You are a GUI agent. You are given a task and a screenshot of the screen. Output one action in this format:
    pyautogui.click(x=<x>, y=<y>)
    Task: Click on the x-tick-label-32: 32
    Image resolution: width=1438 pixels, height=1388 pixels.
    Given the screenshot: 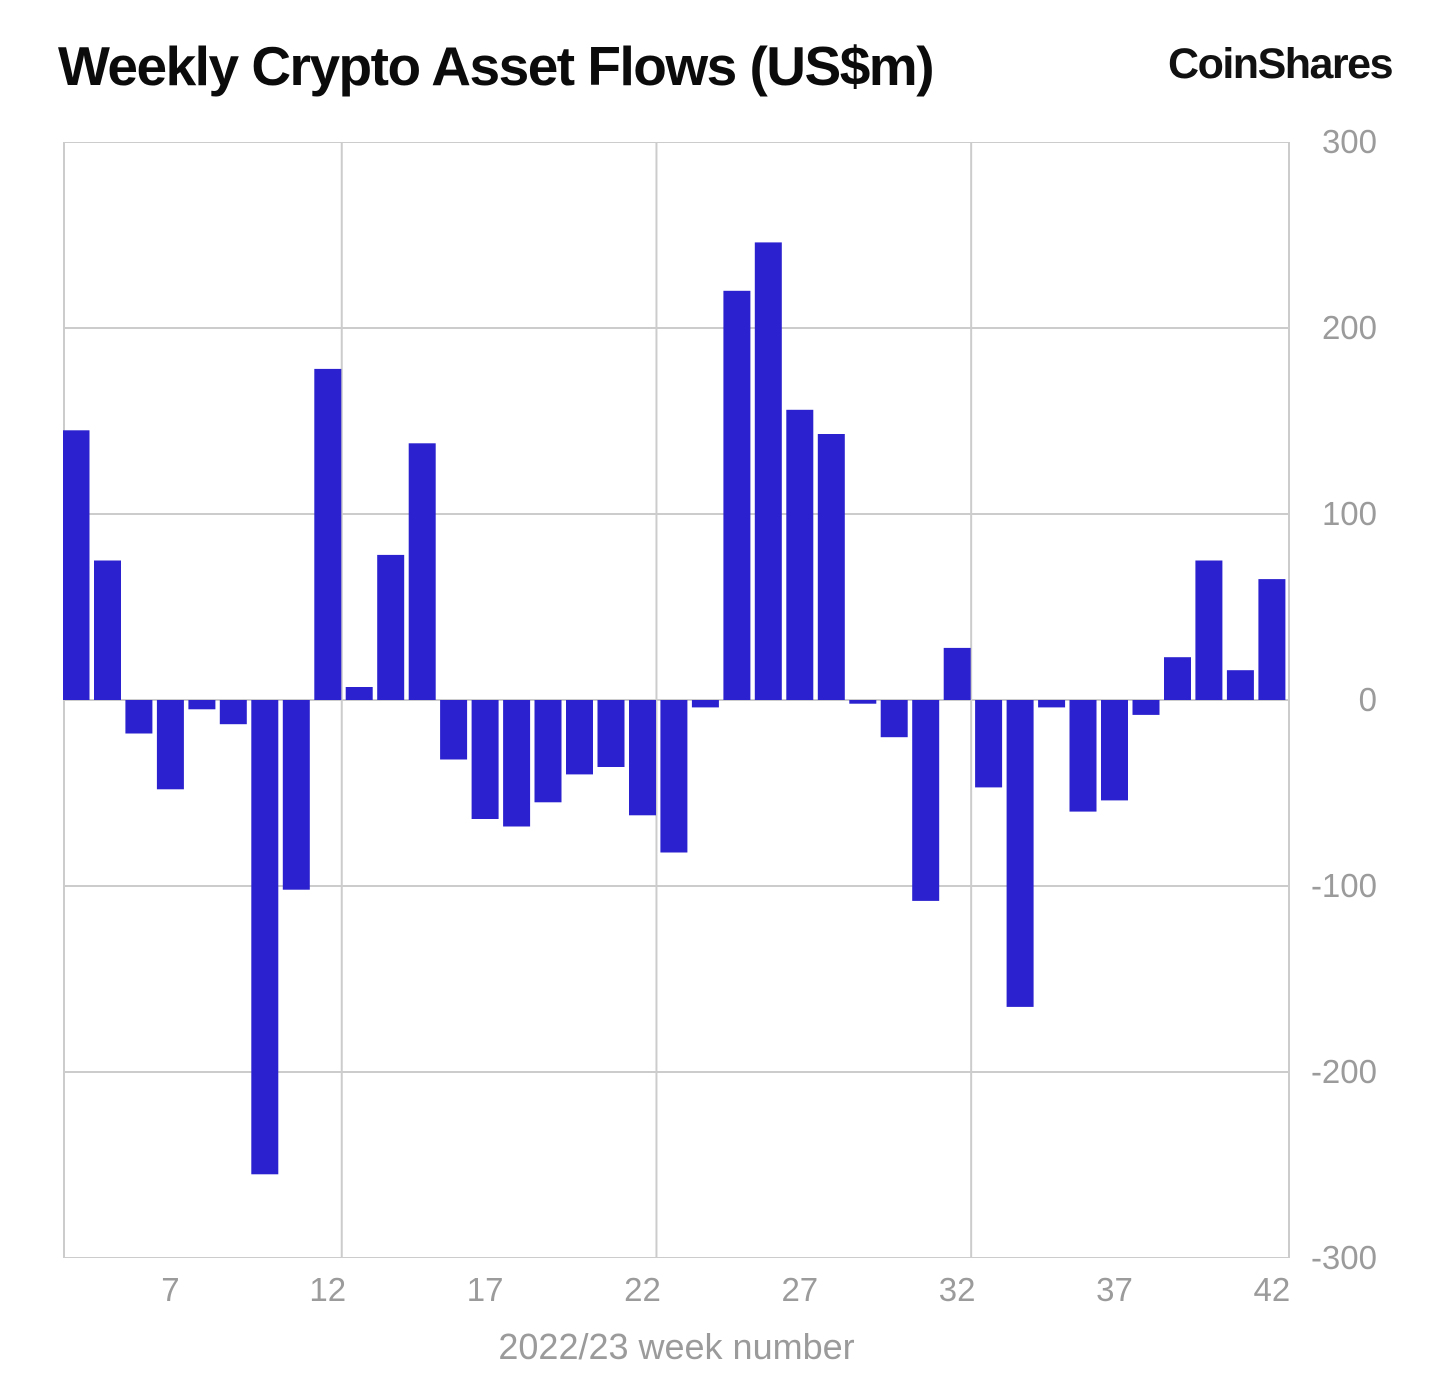 What is the action you would take?
    pyautogui.click(x=957, y=1289)
    